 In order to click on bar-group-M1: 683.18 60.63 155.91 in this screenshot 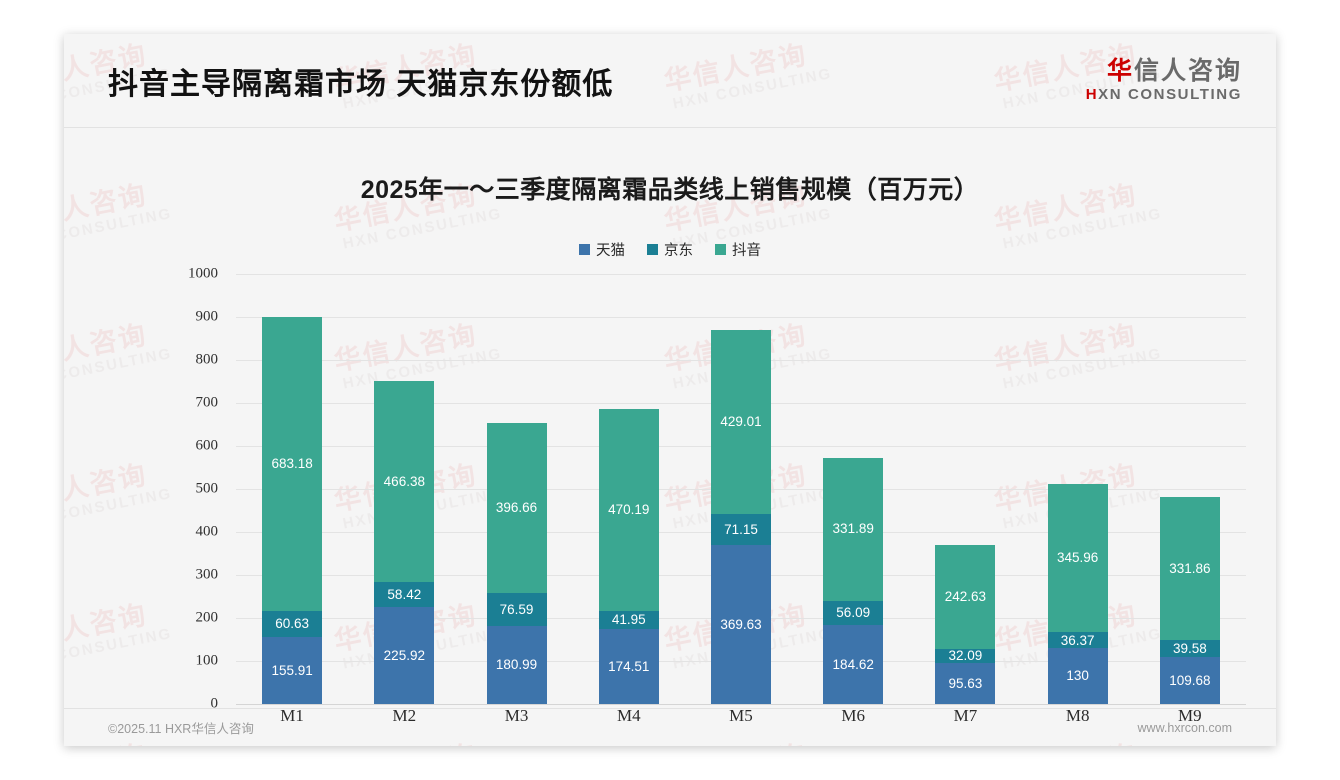, I will do `click(292, 489)`.